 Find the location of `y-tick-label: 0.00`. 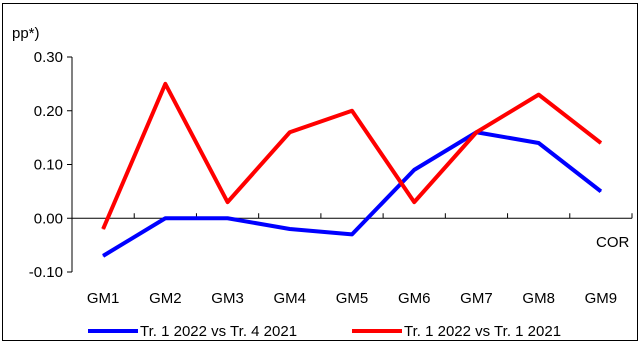

y-tick-label: 0.00 is located at coordinates (48, 218).